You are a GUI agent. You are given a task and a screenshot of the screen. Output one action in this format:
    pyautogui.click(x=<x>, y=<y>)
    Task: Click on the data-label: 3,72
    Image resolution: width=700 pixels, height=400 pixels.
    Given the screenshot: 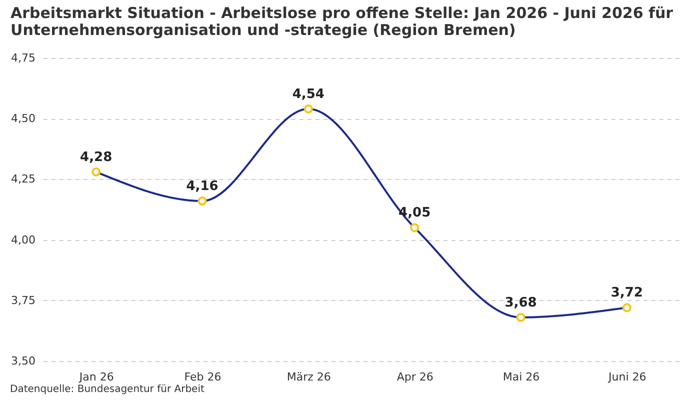 What is the action you would take?
    pyautogui.click(x=626, y=293)
    